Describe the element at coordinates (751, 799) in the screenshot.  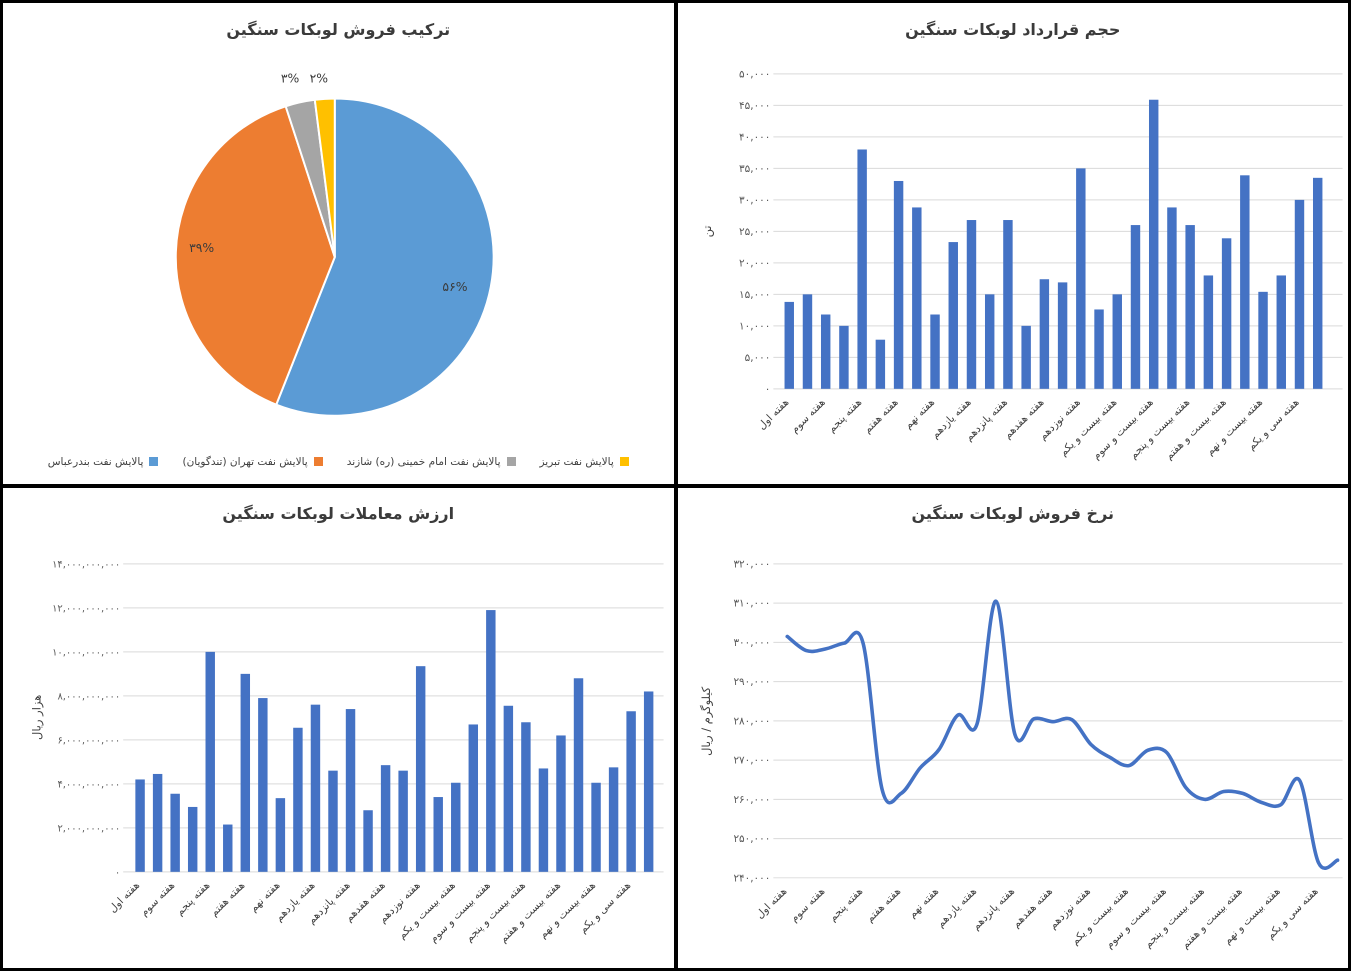
I see `y-tick-label: ۲۶۰,۰۰۰` at that location.